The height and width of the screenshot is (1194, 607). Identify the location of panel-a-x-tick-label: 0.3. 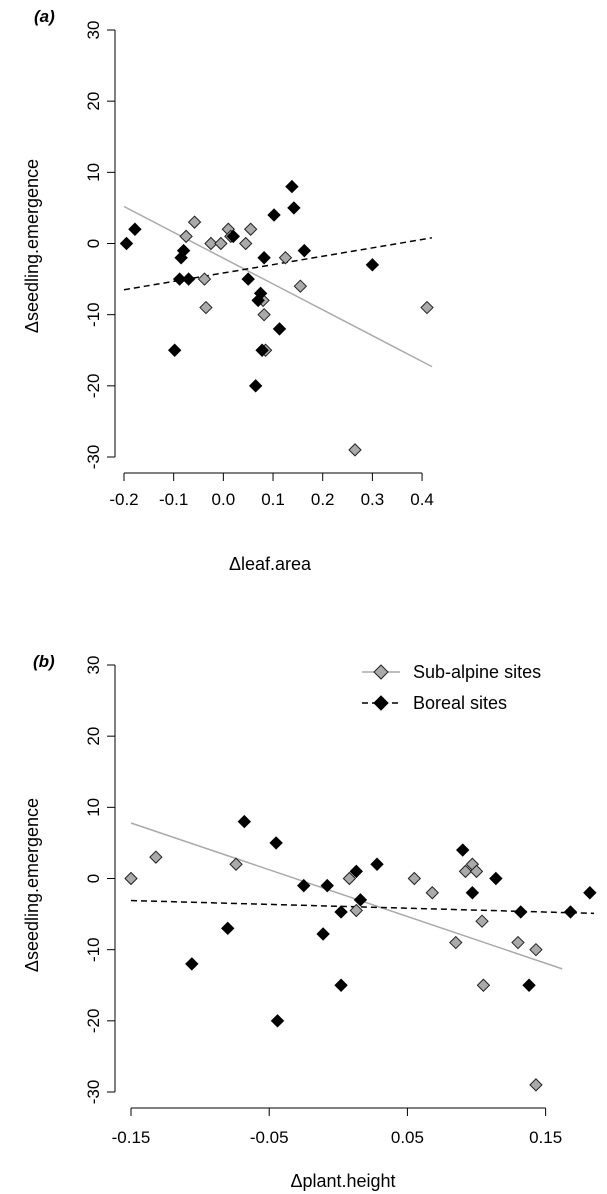
(373, 499).